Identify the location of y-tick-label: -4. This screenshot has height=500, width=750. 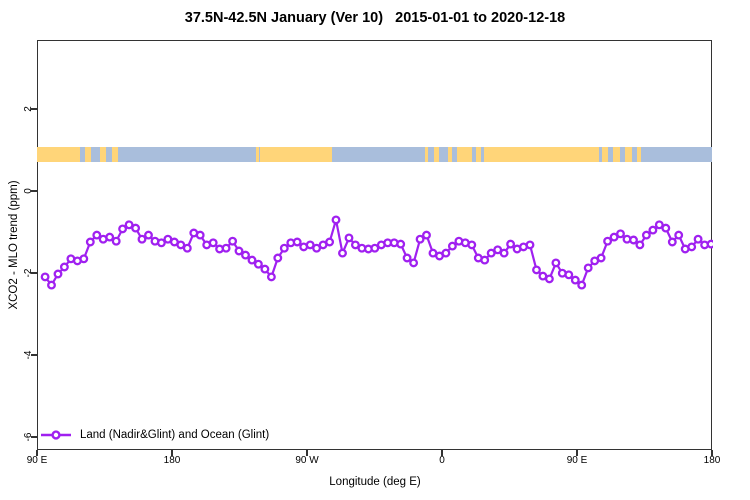
(28, 355).